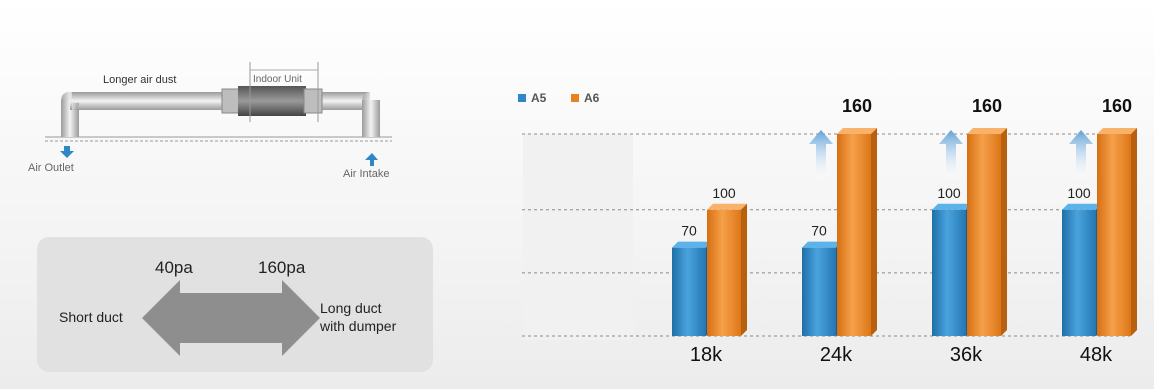  What do you see at coordinates (1117, 131) in the screenshot?
I see `bar-top-a6-48k` at bounding box center [1117, 131].